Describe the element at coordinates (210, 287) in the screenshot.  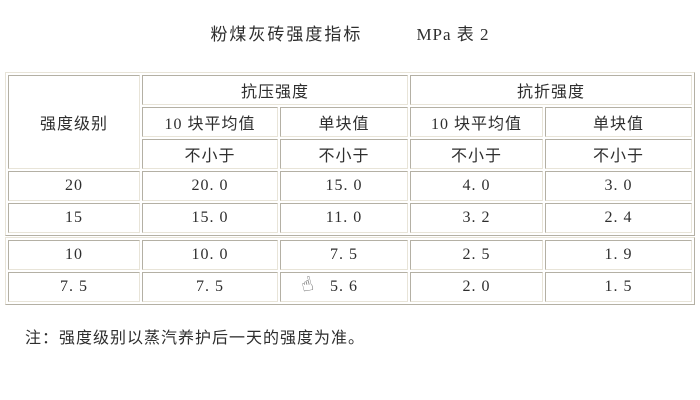
I see `cell-comp-avg: 7. 5` at that location.